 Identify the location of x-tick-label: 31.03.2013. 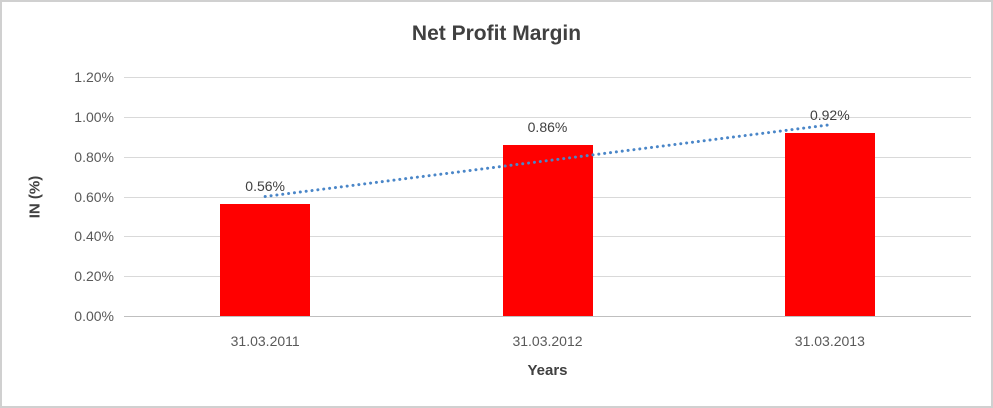
(829, 341).